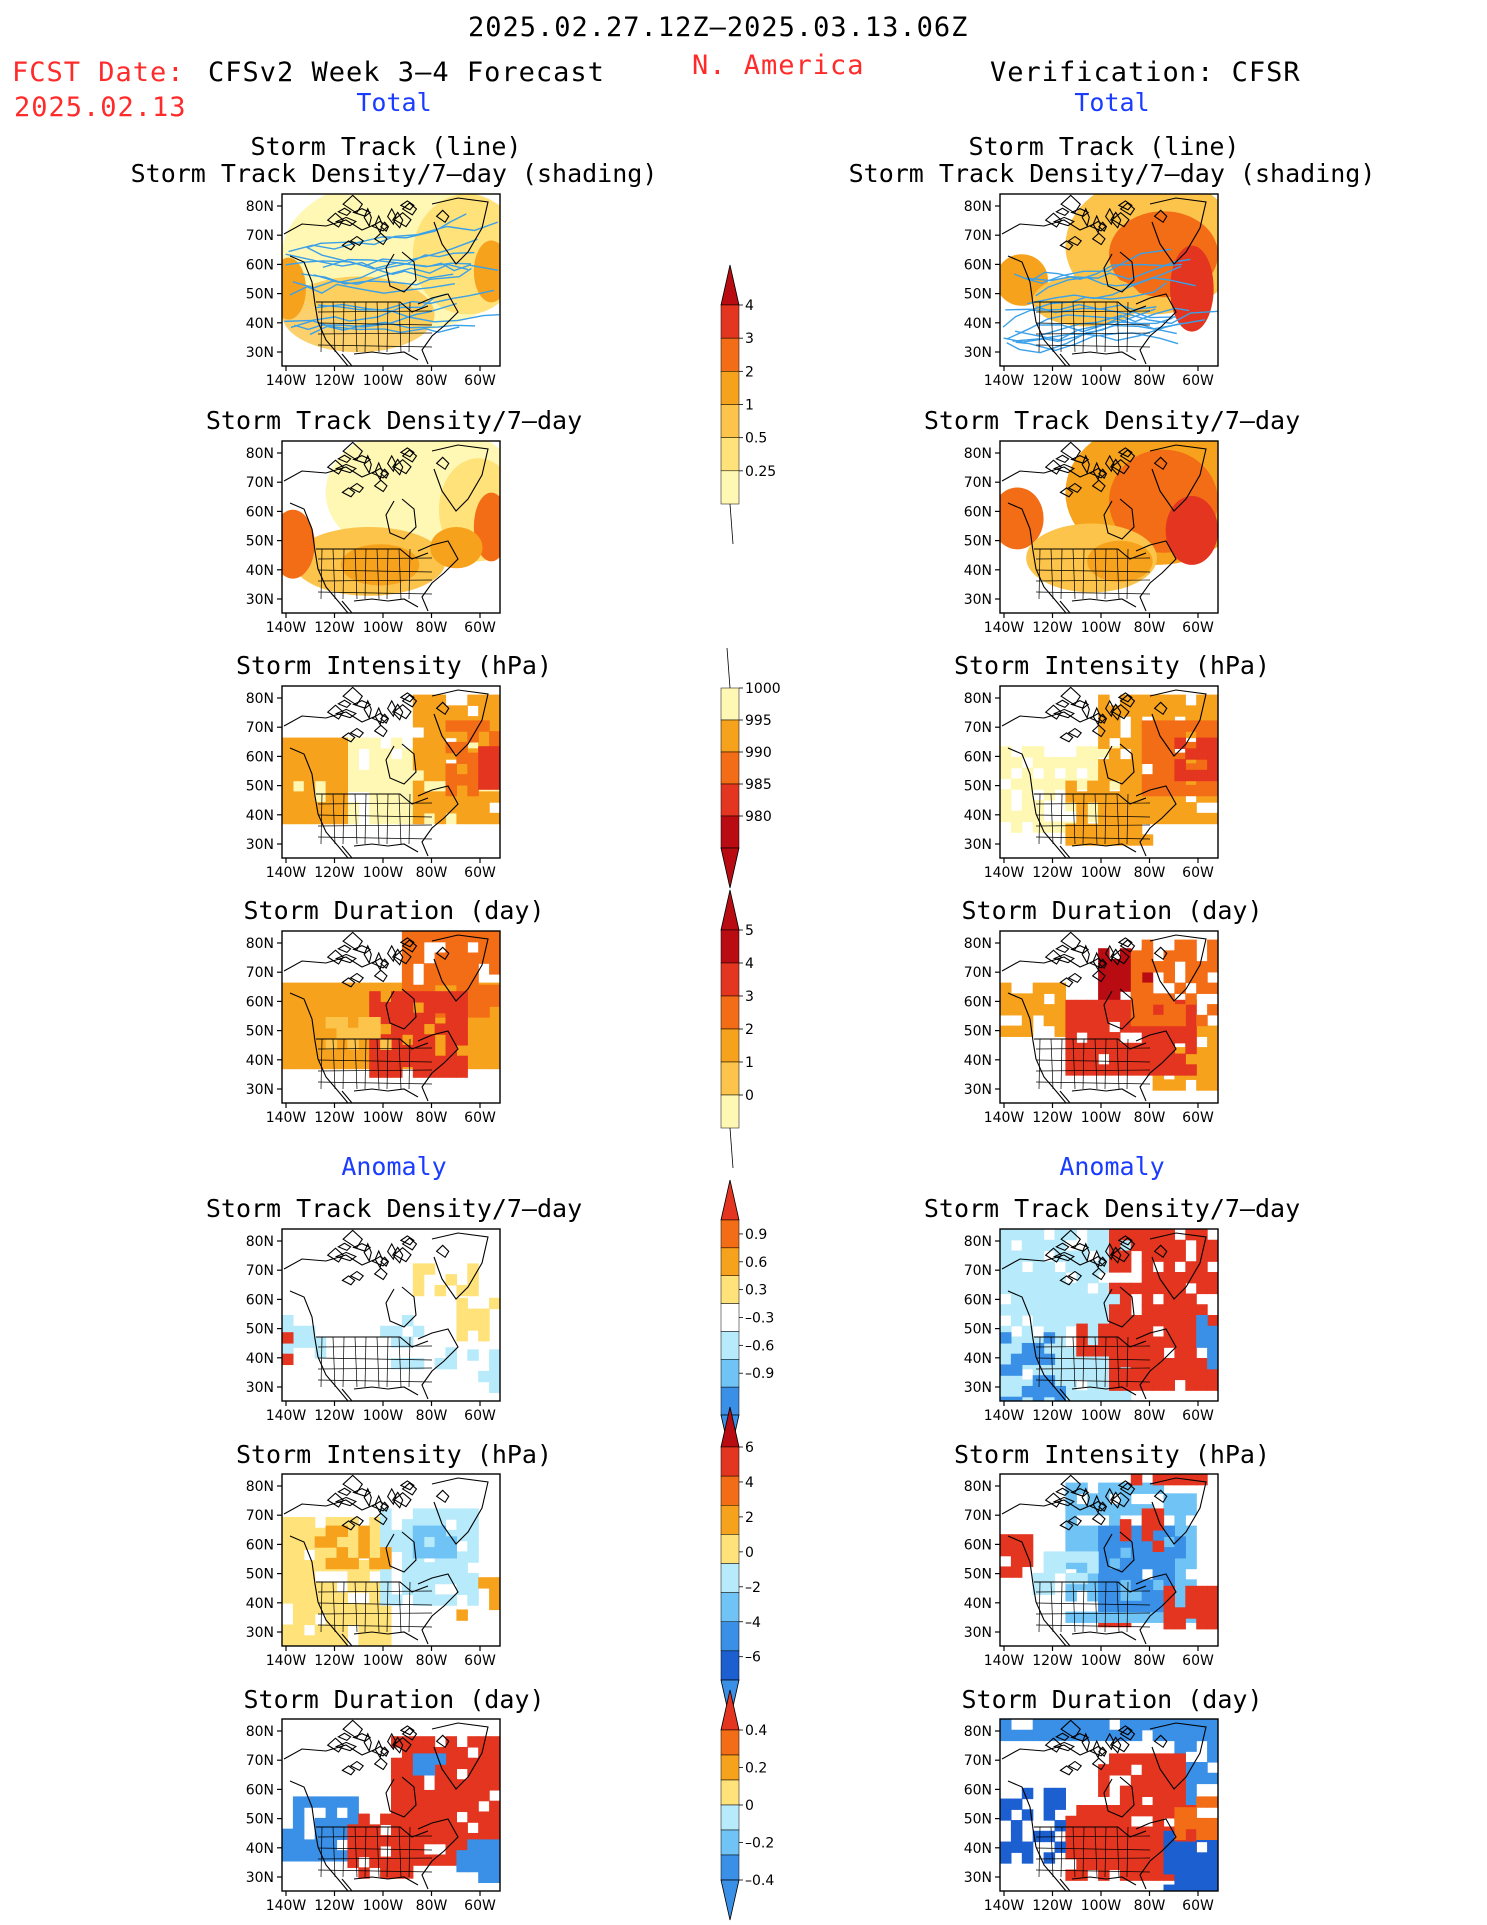  Describe the element at coordinates (1108, 290) in the screenshot. I see `map-track-right: 80N 70N 60N 50N 40N 30N 140W 120W 100W 80W 60W` at that location.